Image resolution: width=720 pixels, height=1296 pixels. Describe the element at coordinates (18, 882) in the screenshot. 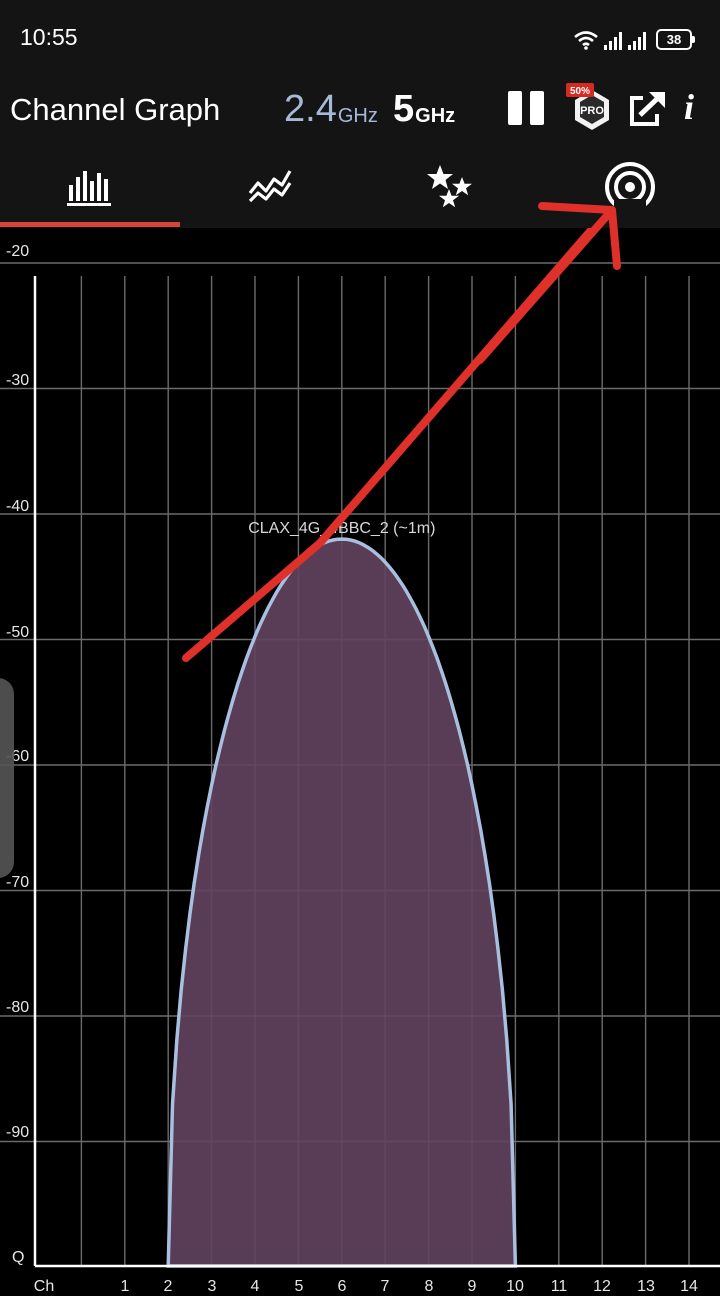

I see `y-tick-label: -70` at that location.